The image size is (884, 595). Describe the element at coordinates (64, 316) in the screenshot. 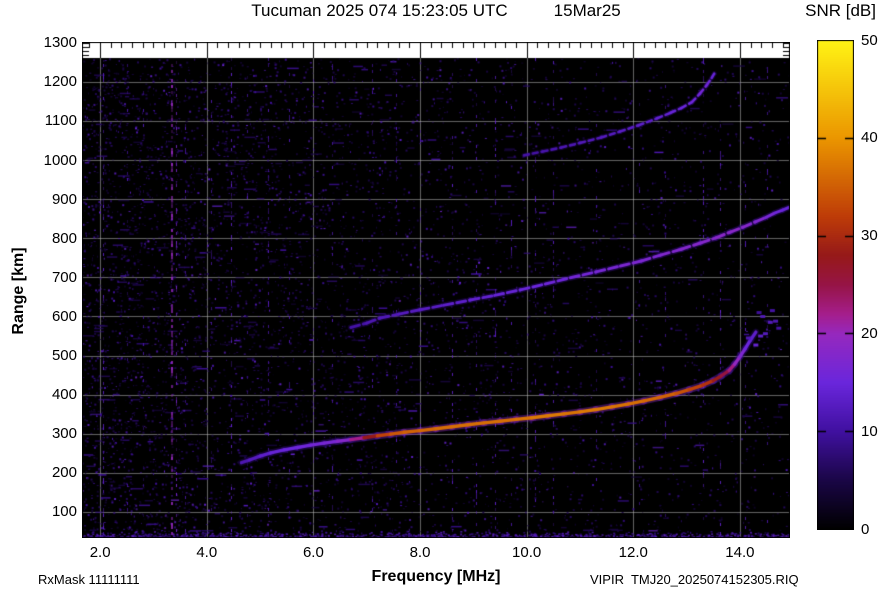

I see `y-tick-label: 600` at that location.